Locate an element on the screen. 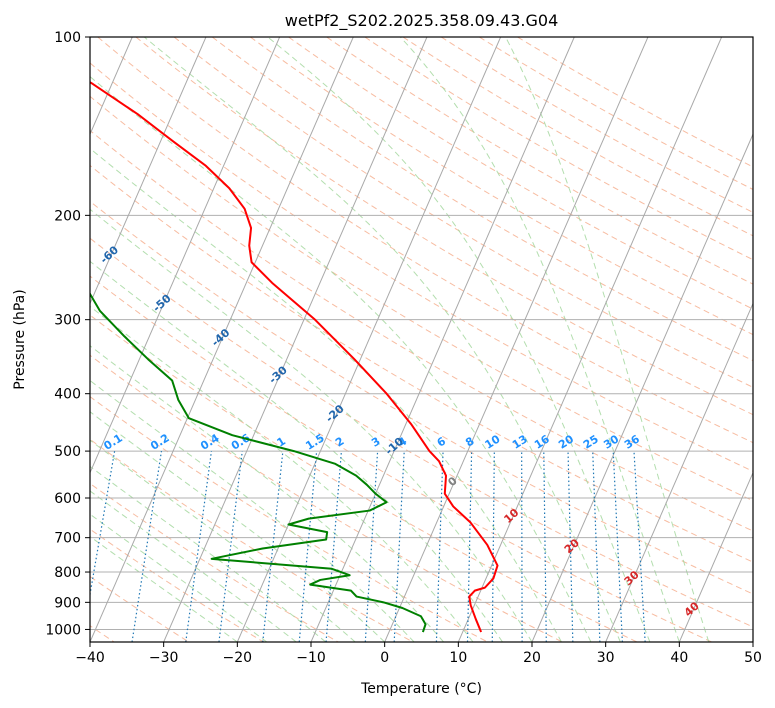 The height and width of the screenshot is (708, 775). y-tick-label: 1000 is located at coordinates (63, 630).